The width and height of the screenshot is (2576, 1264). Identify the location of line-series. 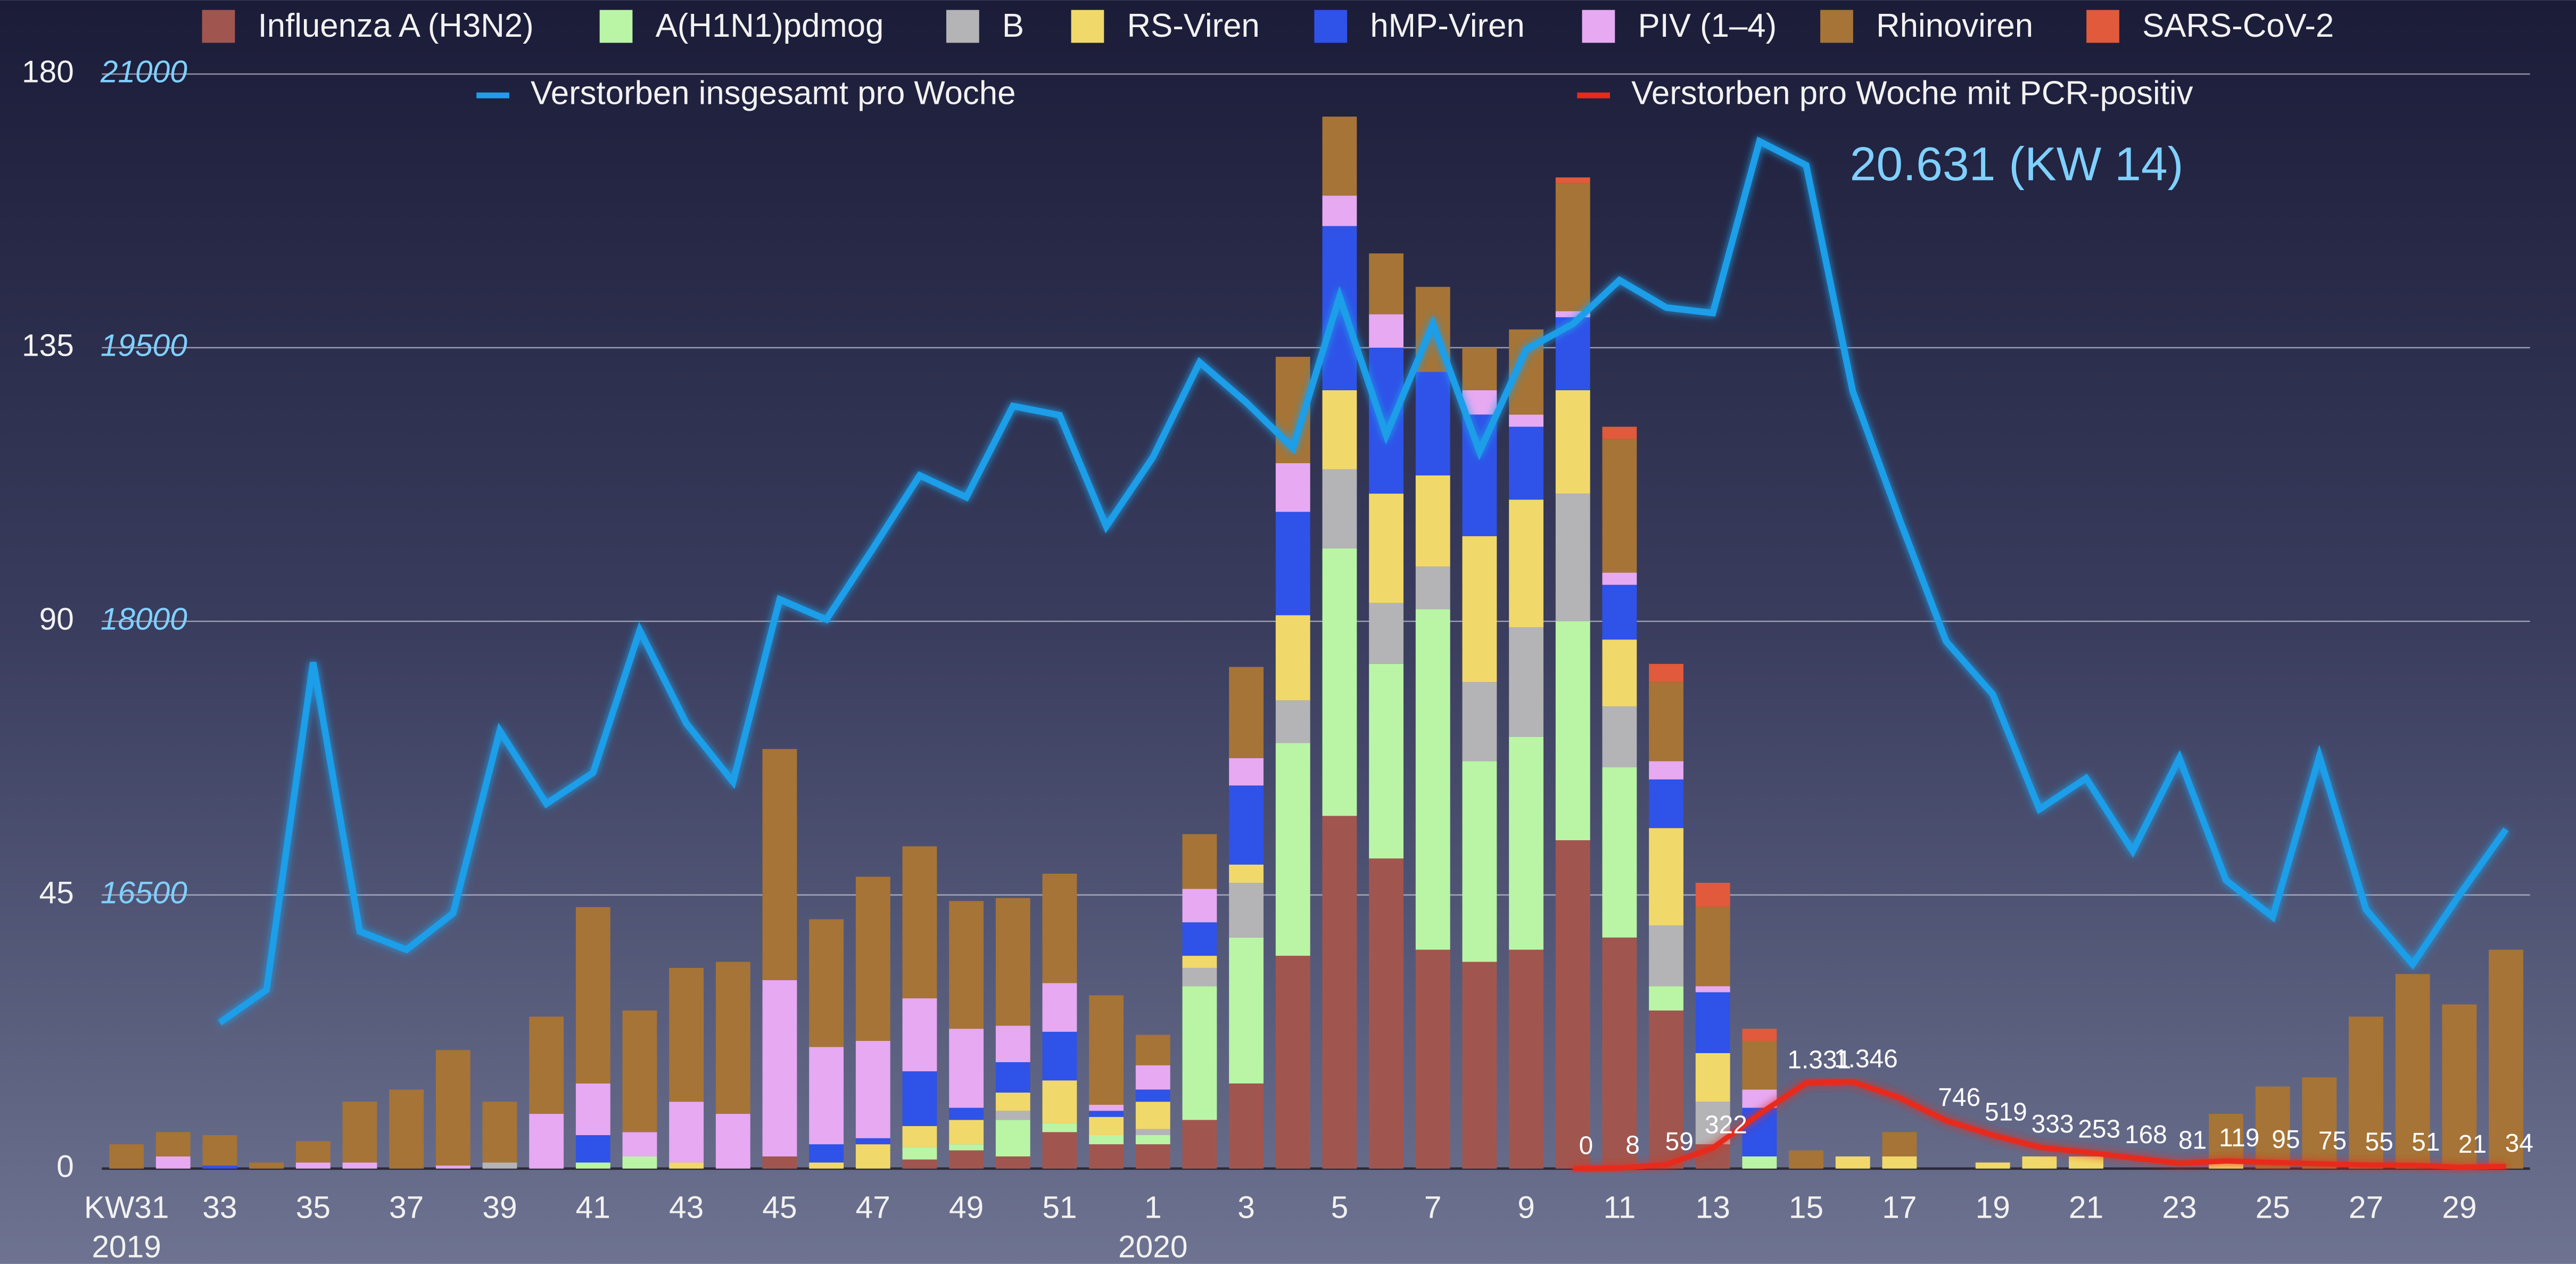
(2040, 1125).